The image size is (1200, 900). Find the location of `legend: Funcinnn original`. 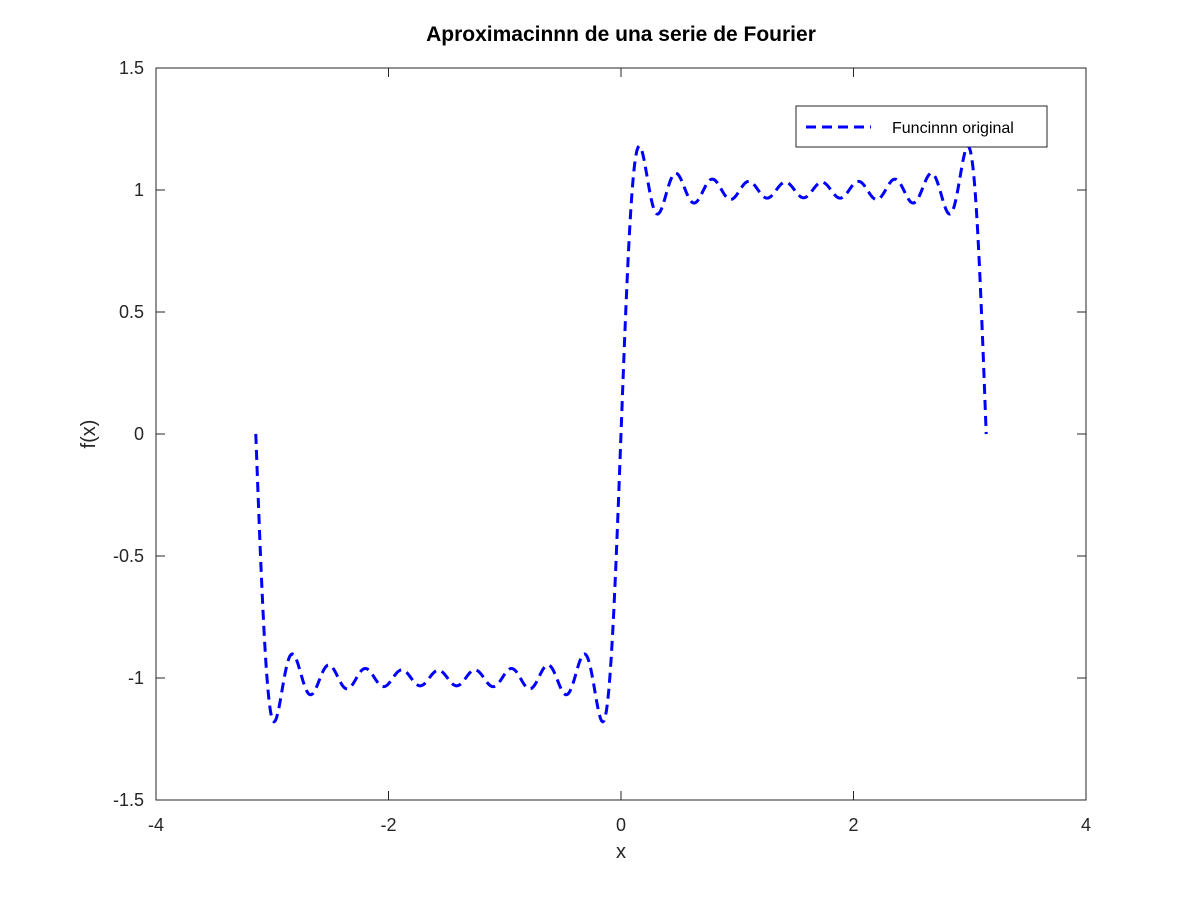

legend: Funcinnn original is located at coordinates (921, 126).